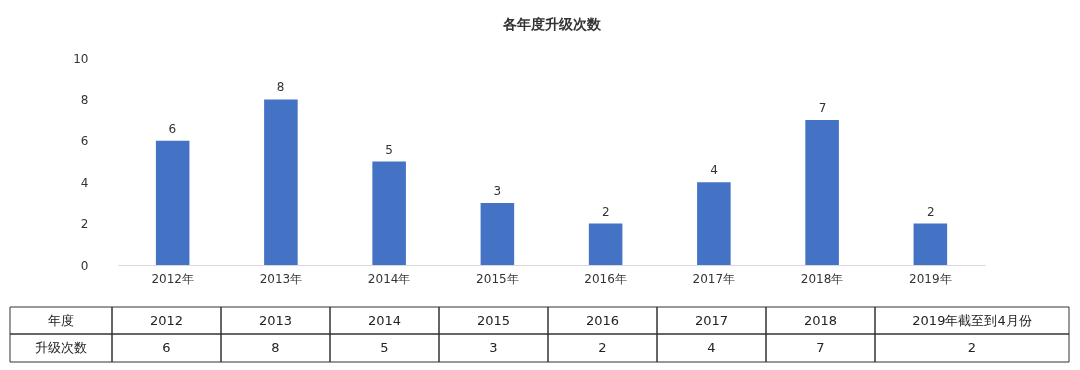 This screenshot has width=1080, height=370. I want to click on data-label: 3, so click(497, 190).